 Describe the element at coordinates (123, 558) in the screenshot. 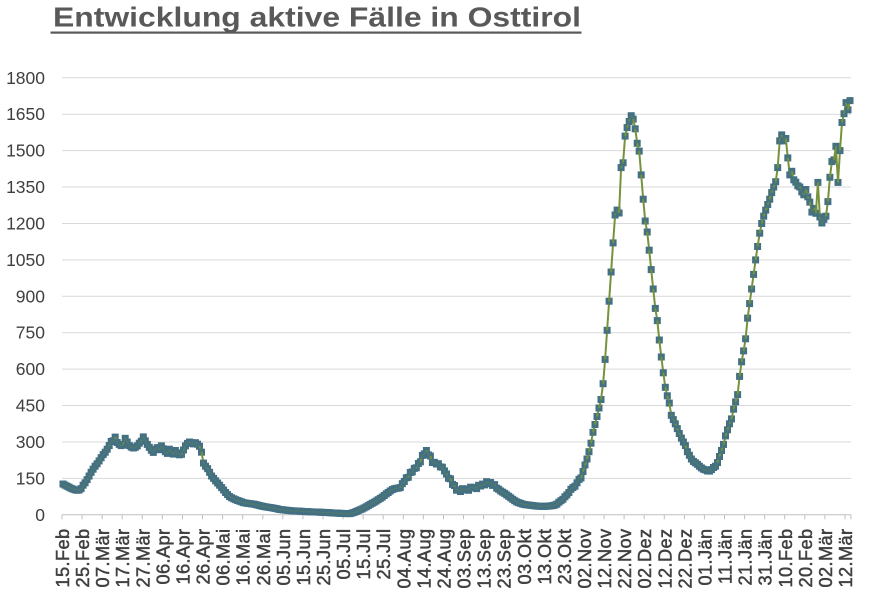

I see `svg-text: 17.Mär` at that location.